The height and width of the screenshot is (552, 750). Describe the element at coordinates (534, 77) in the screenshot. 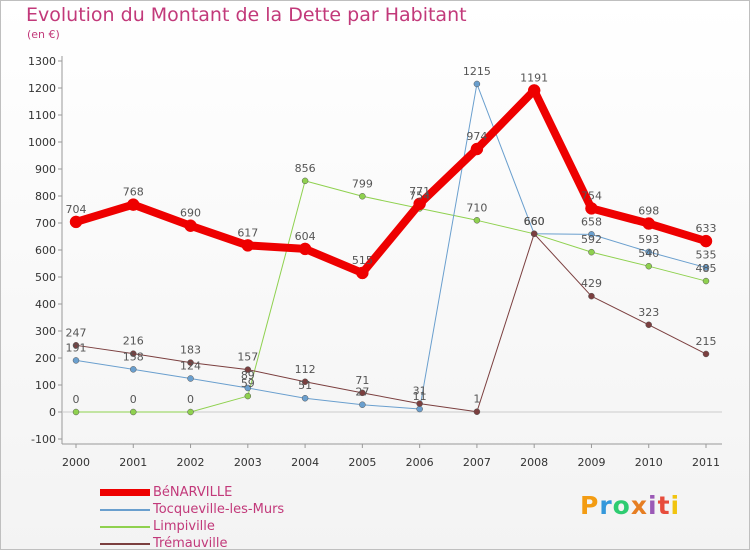

I see `data-label-benarville: 1191` at that location.